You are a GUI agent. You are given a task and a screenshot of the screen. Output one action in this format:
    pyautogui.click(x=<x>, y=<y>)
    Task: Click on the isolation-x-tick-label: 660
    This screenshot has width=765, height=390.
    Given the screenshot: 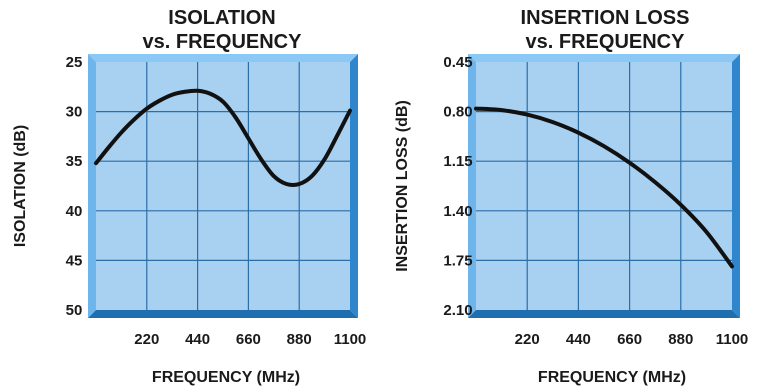 What is the action you would take?
    pyautogui.click(x=248, y=339)
    